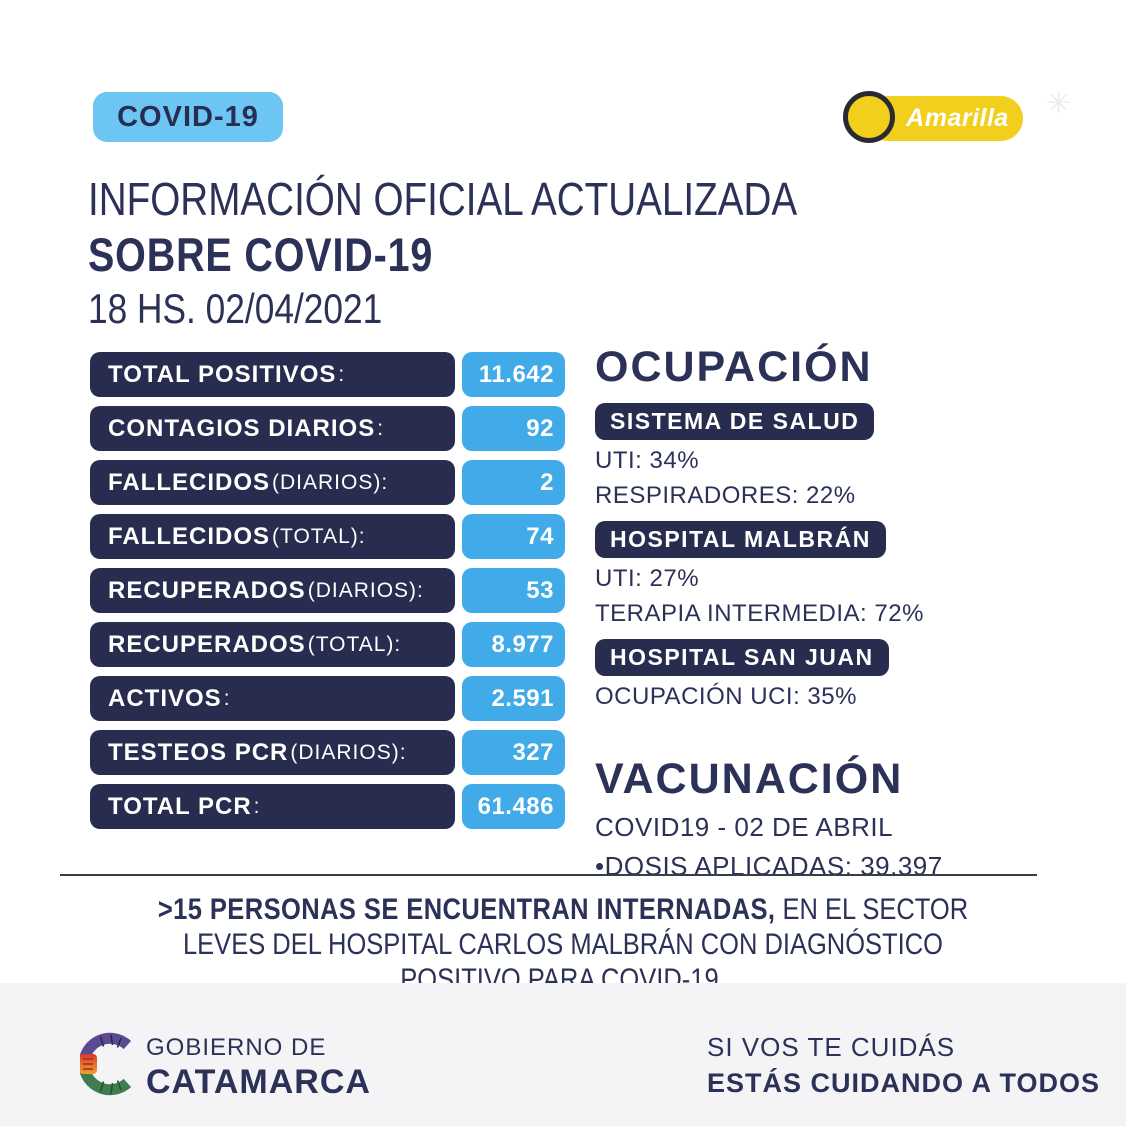  I want to click on slogan-line2: ESTÁS CUIDANDO A TODOS, so click(904, 1083).